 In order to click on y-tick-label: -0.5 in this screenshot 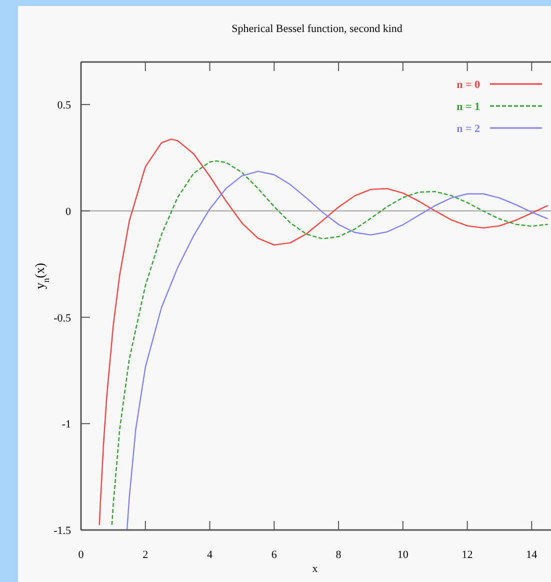, I will do `click(63, 318)`.